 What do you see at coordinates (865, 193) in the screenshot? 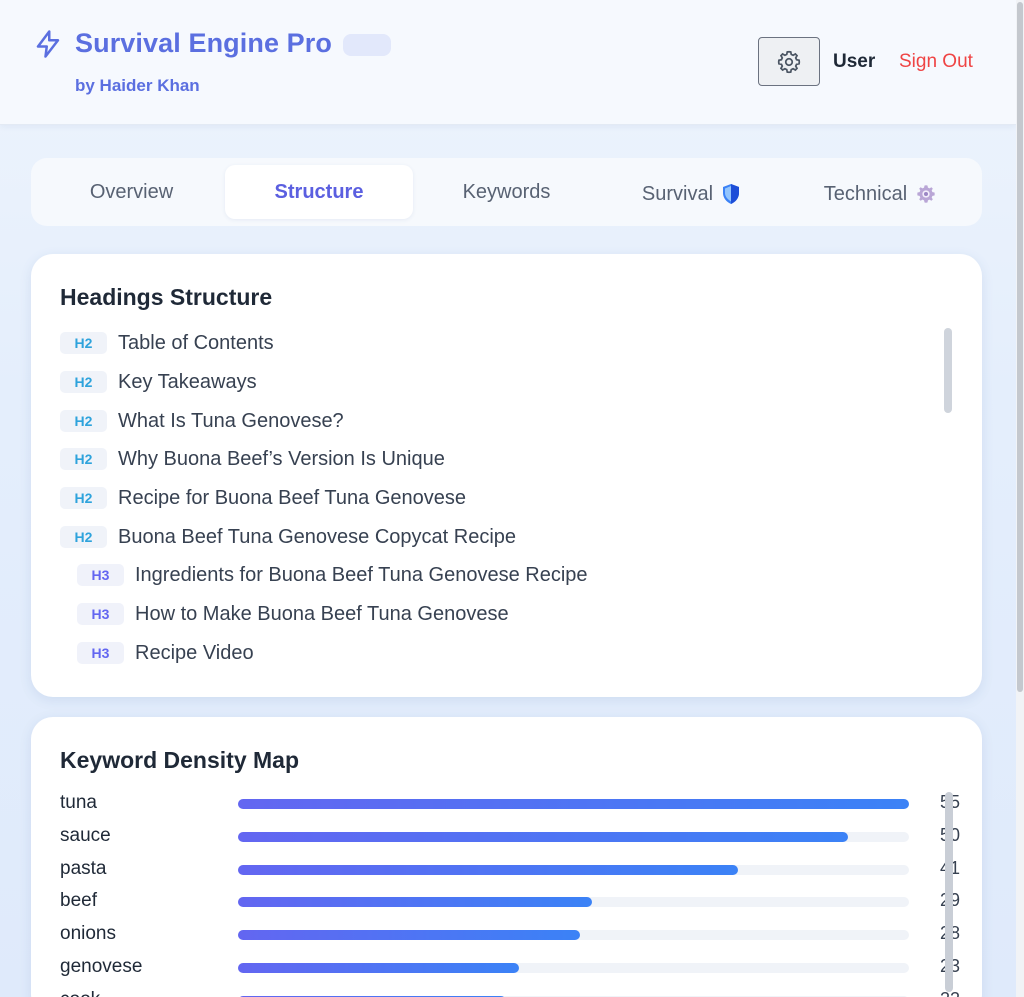
I see `tab-label: Technical` at bounding box center [865, 193].